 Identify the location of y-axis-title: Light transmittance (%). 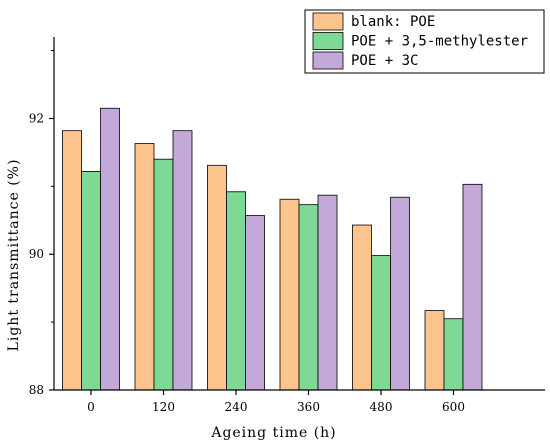
(14, 255).